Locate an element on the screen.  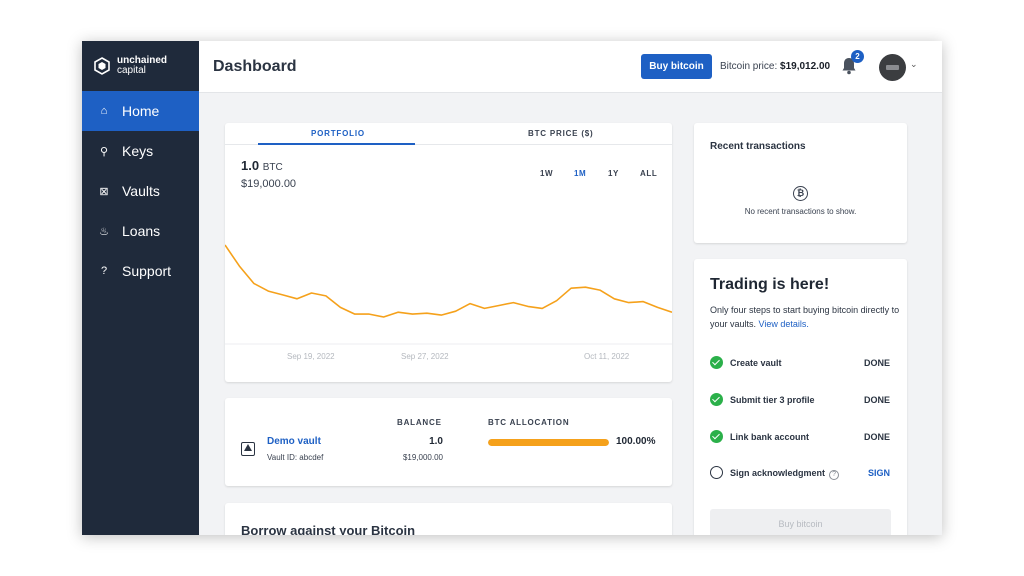
brand-line-1: unchained is located at coordinates (142, 60).